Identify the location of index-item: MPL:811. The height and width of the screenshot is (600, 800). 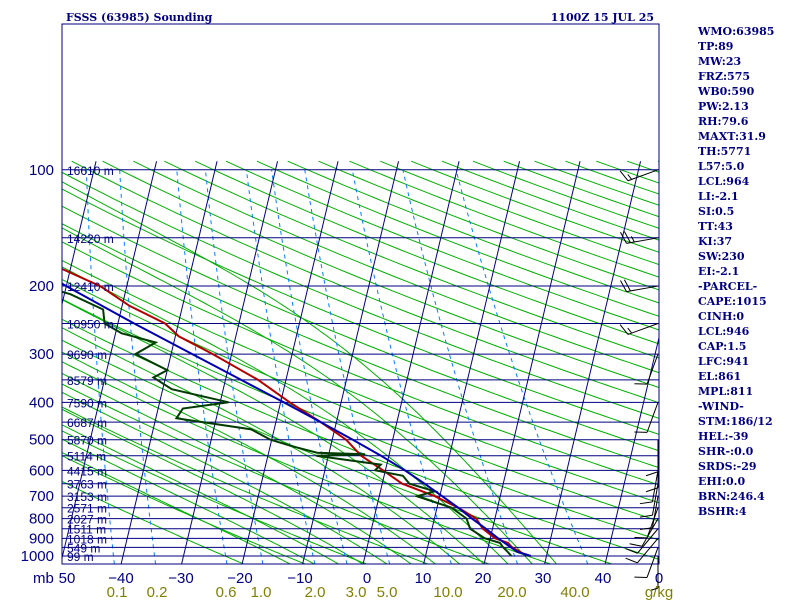
(726, 391).